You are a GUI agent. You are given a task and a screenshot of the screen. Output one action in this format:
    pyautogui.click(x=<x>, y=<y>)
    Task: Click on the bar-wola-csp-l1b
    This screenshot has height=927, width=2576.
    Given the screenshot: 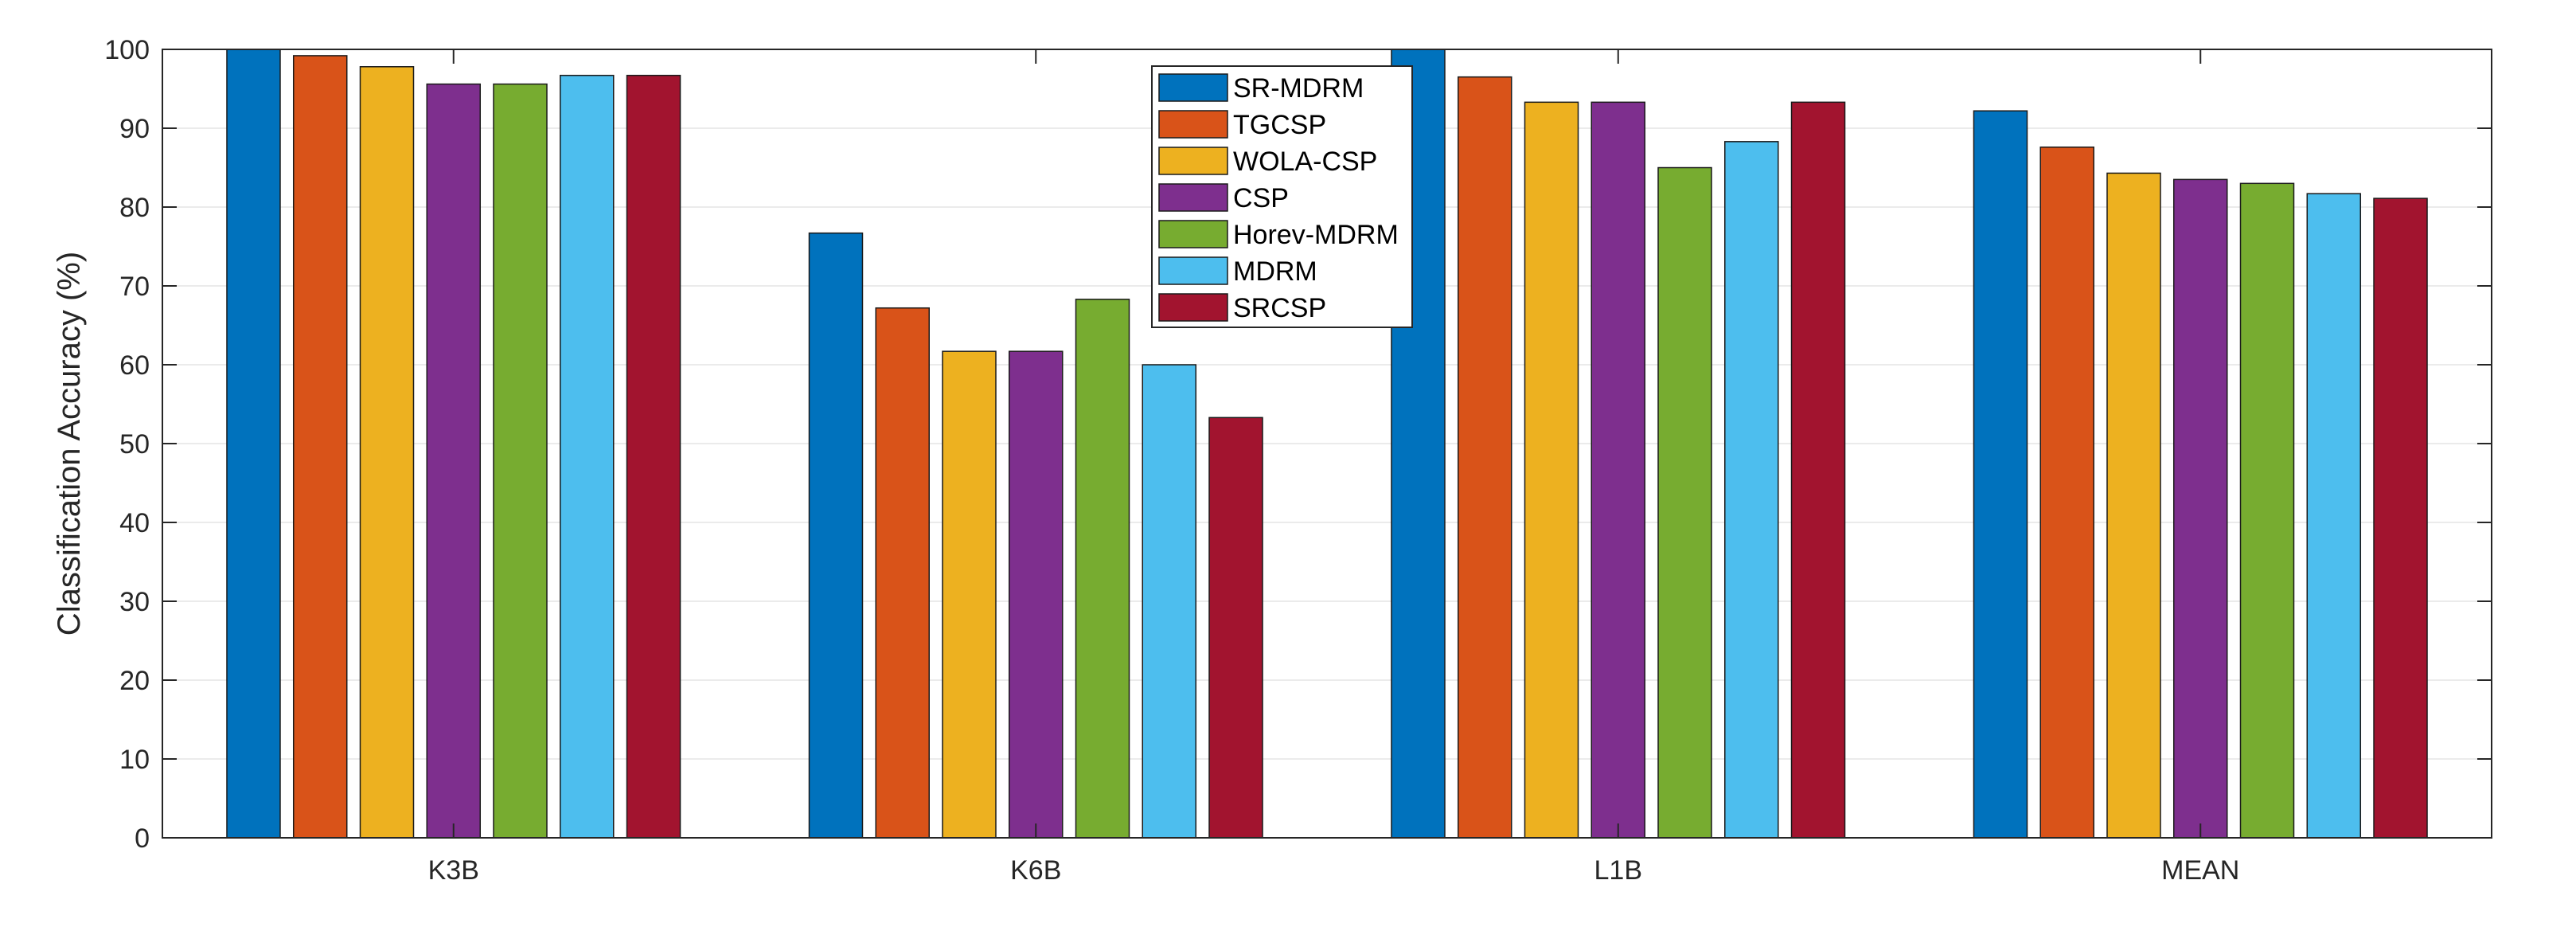 What is the action you would take?
    pyautogui.click(x=1551, y=470)
    